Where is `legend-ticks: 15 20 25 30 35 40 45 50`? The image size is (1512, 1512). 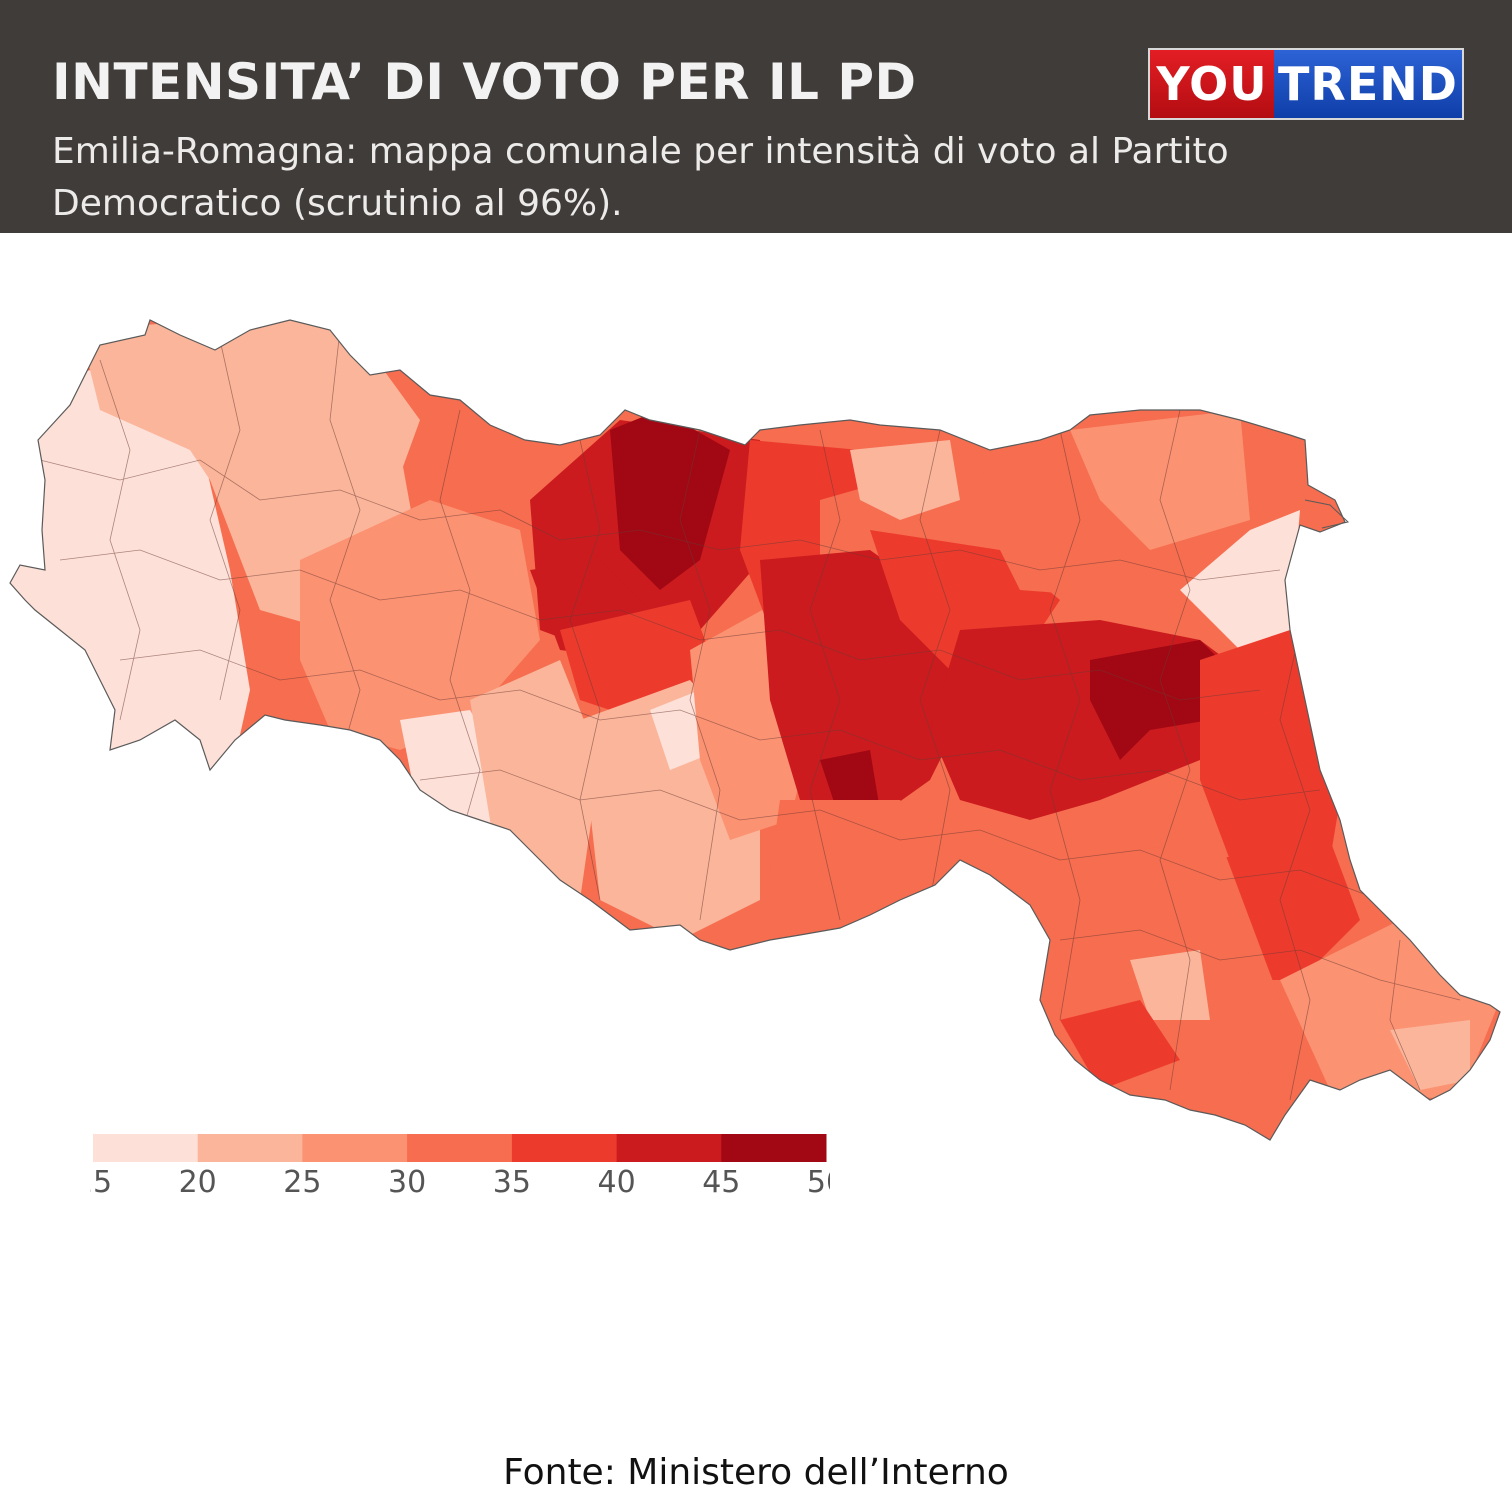 legend-ticks: 15 20 25 30 35 40 45 50 is located at coordinates (460, 1182).